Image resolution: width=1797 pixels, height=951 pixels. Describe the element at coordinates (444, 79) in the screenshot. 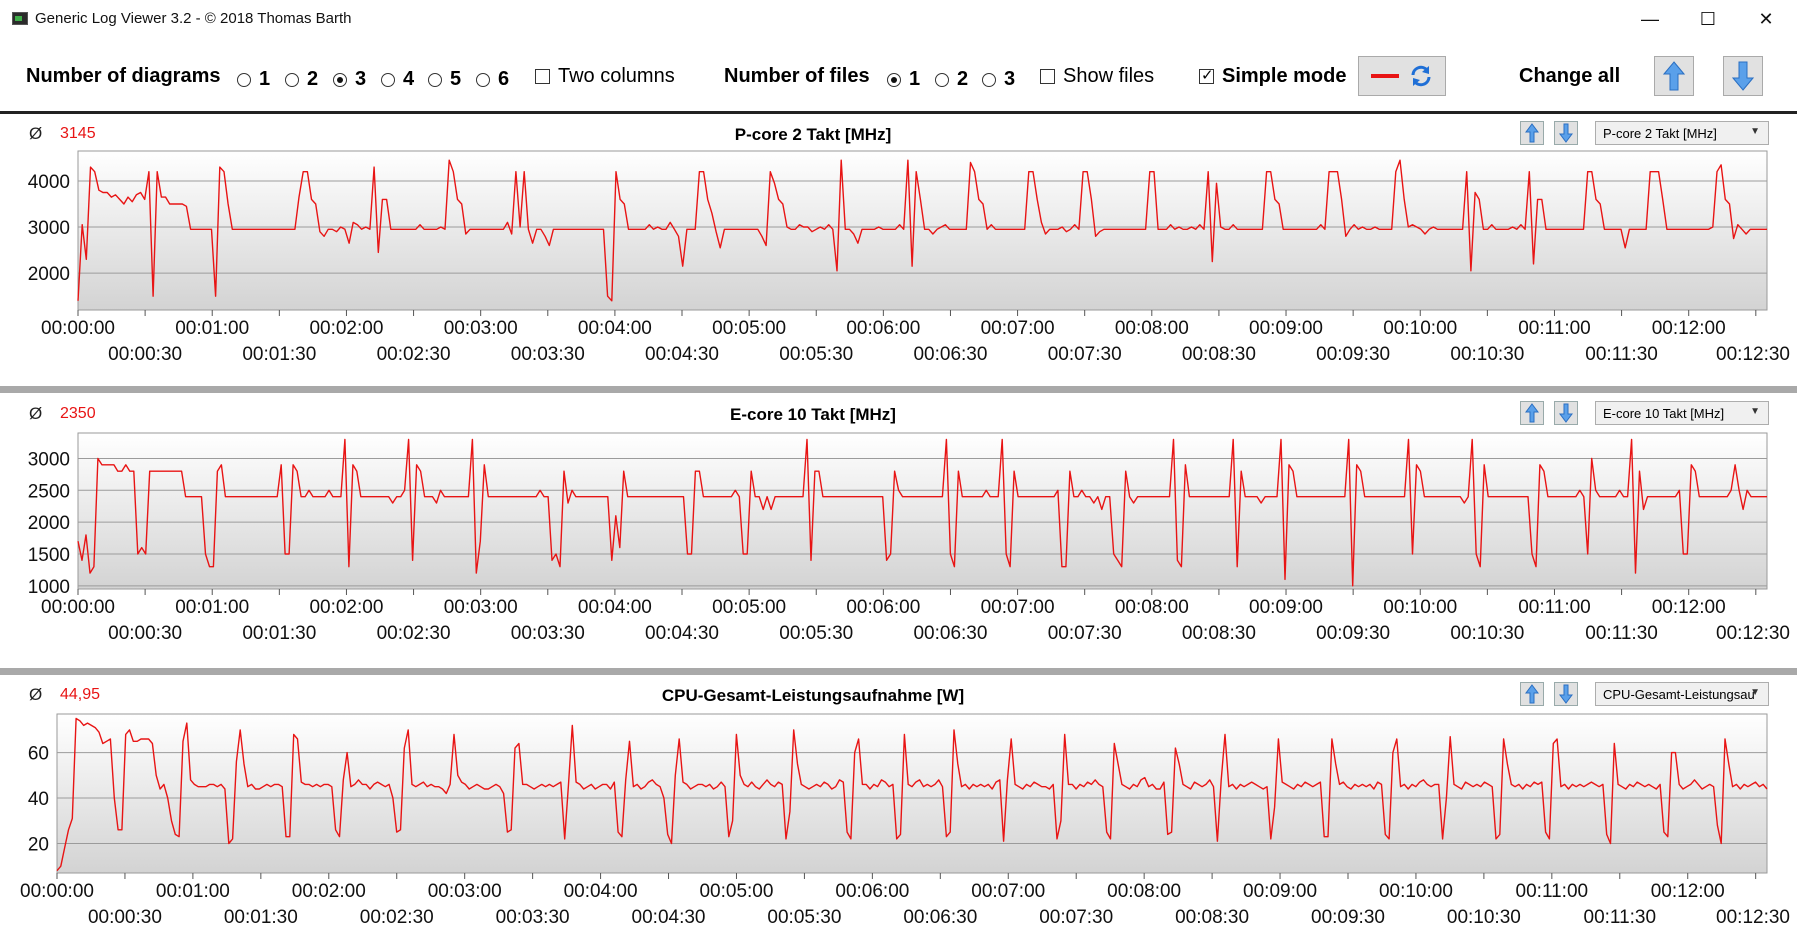

I see `diagrams-radio-5: 5` at that location.